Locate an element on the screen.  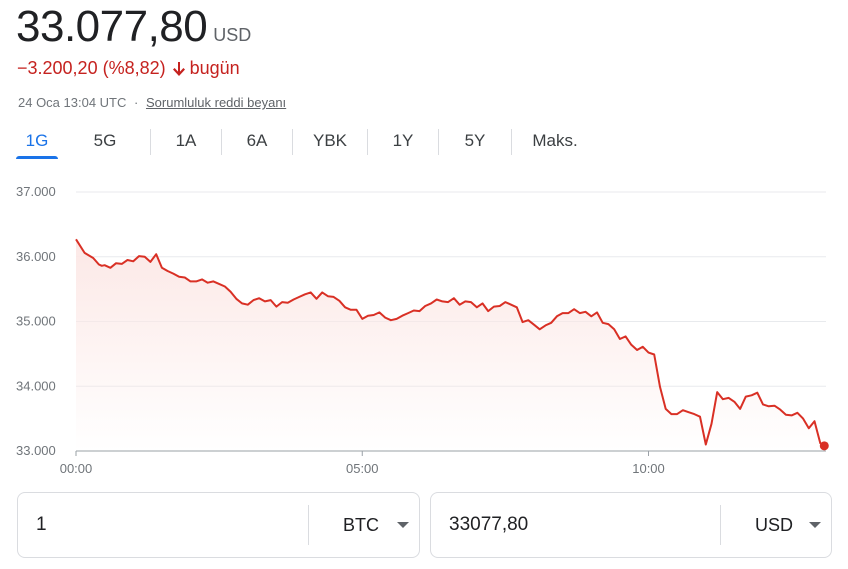
tab-1y: 1Y is located at coordinates (403, 140).